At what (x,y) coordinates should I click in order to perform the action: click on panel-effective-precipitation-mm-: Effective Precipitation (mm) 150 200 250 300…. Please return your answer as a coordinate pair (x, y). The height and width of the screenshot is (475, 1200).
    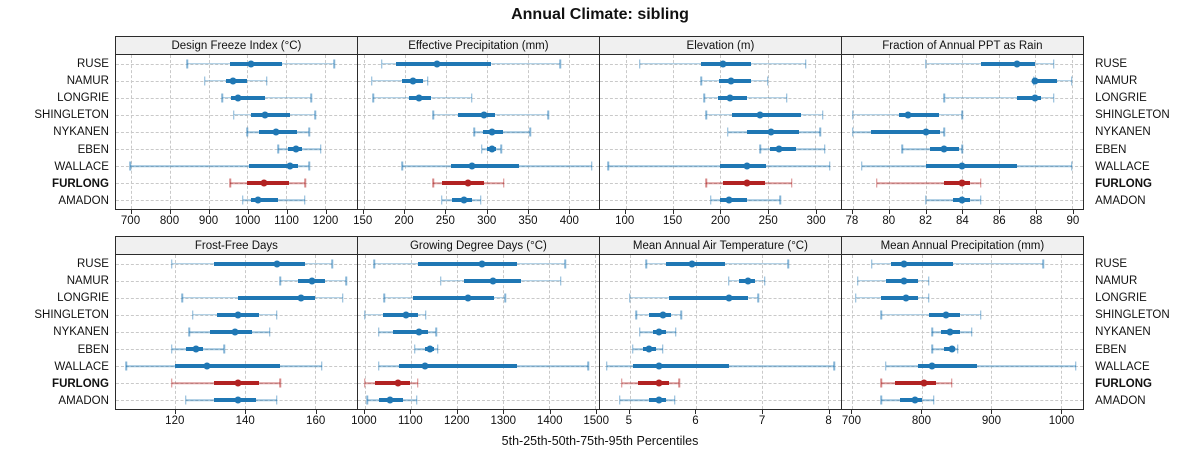
    Looking at the image, I should click on (476, 133).